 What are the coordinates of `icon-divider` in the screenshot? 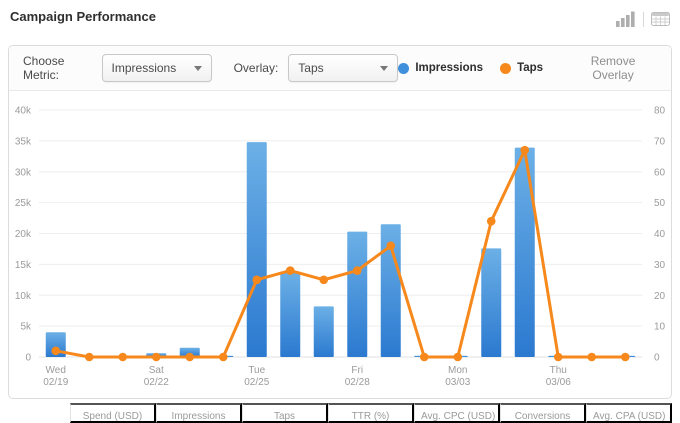 It's located at (643, 19).